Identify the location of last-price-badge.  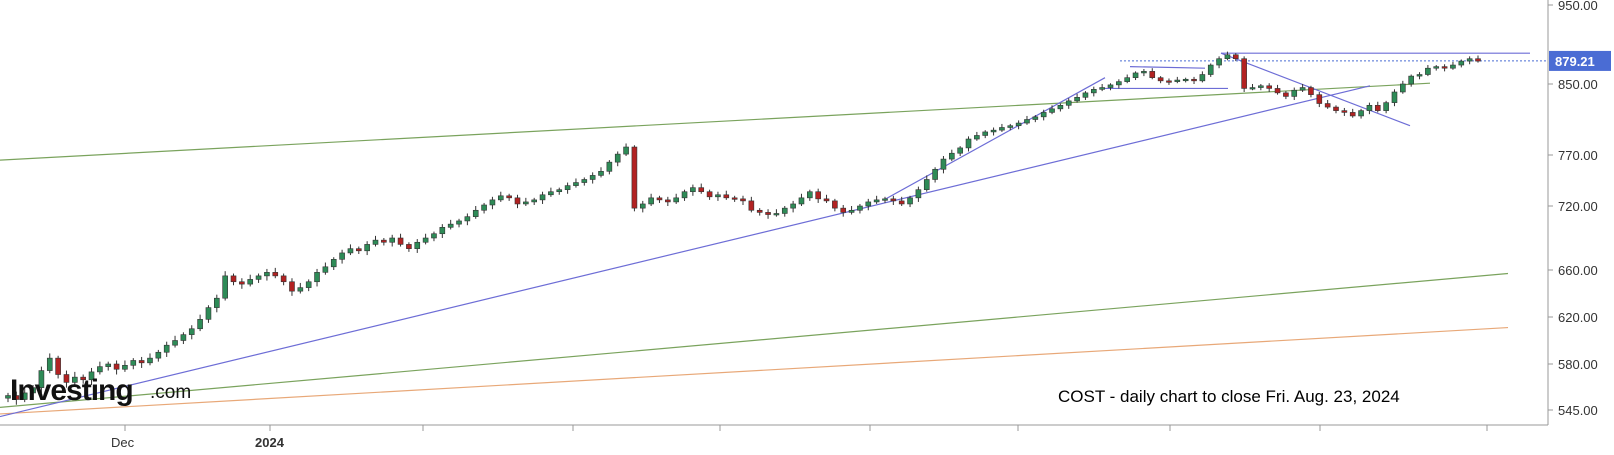
(1580, 60).